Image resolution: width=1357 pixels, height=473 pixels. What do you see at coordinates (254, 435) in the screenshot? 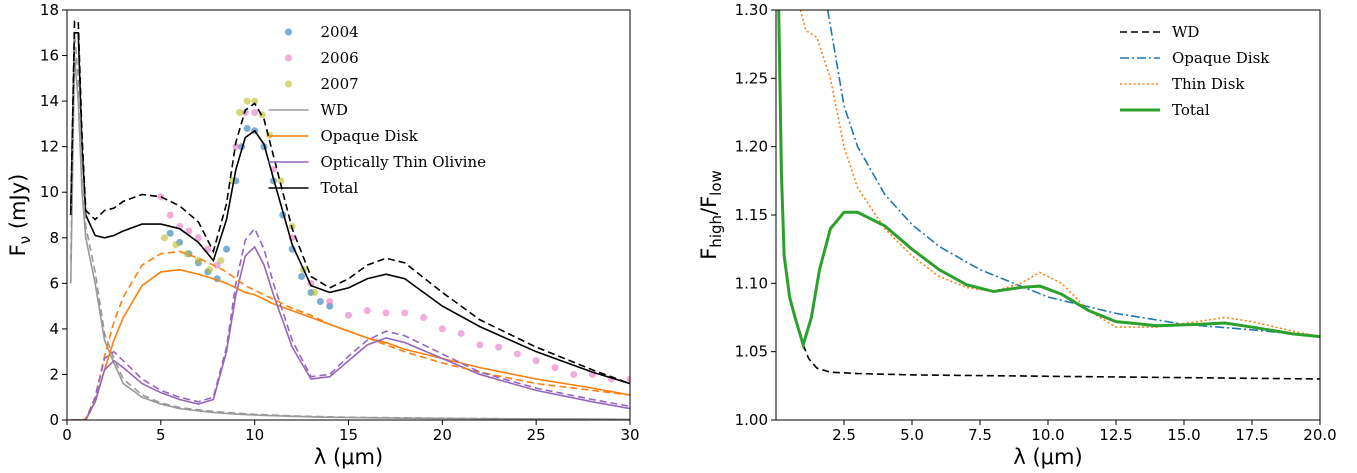
I see `x-tick-label: 10` at bounding box center [254, 435].